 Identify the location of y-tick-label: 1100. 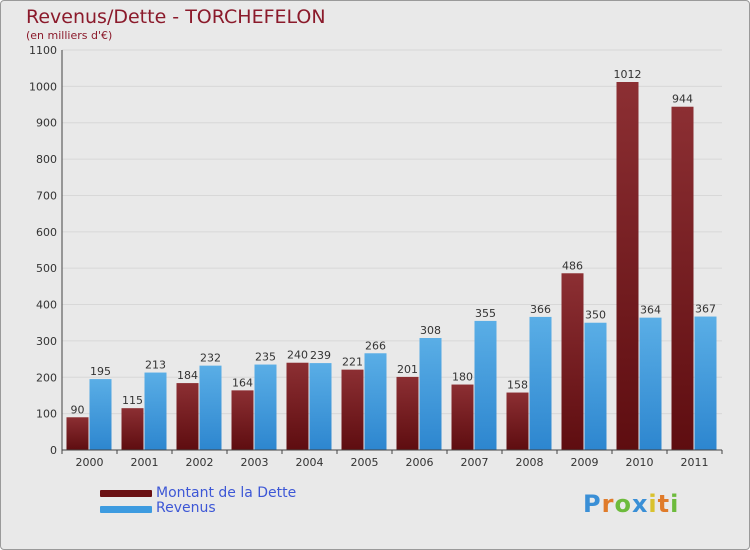
(43, 50).